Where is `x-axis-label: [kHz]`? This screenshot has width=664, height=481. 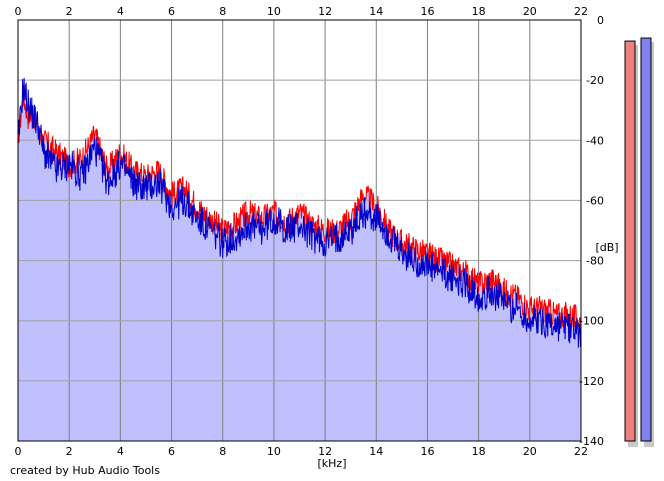
x-axis-label: [kHz] is located at coordinates (332, 463).